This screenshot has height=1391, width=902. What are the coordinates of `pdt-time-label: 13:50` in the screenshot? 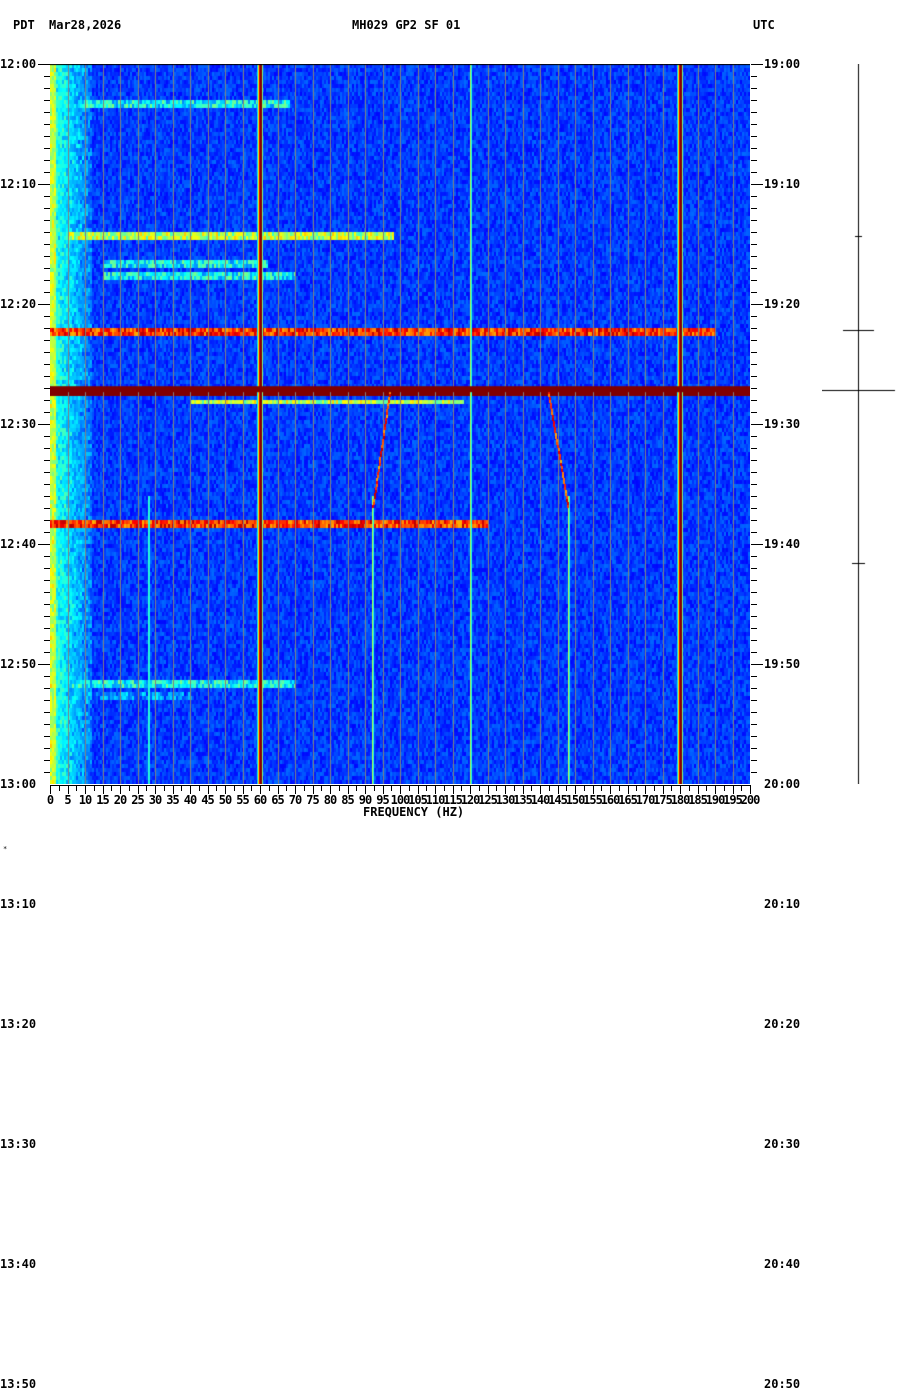 It's located at (18, 1384).